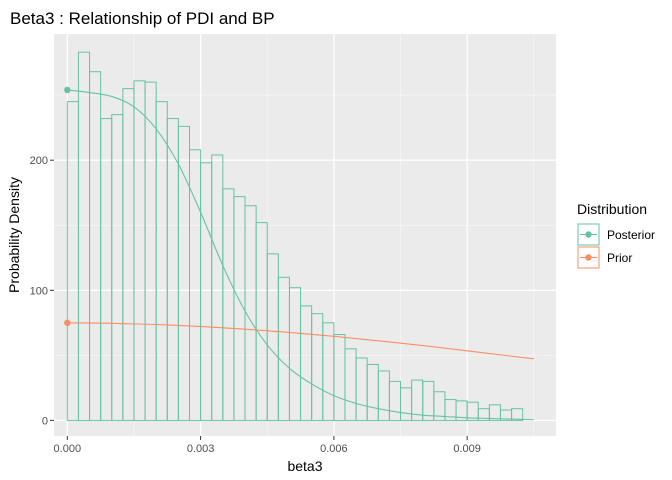 The height and width of the screenshot is (480, 672). Describe the element at coordinates (39, 161) in the screenshot. I see `y-tick-label: 200` at that location.